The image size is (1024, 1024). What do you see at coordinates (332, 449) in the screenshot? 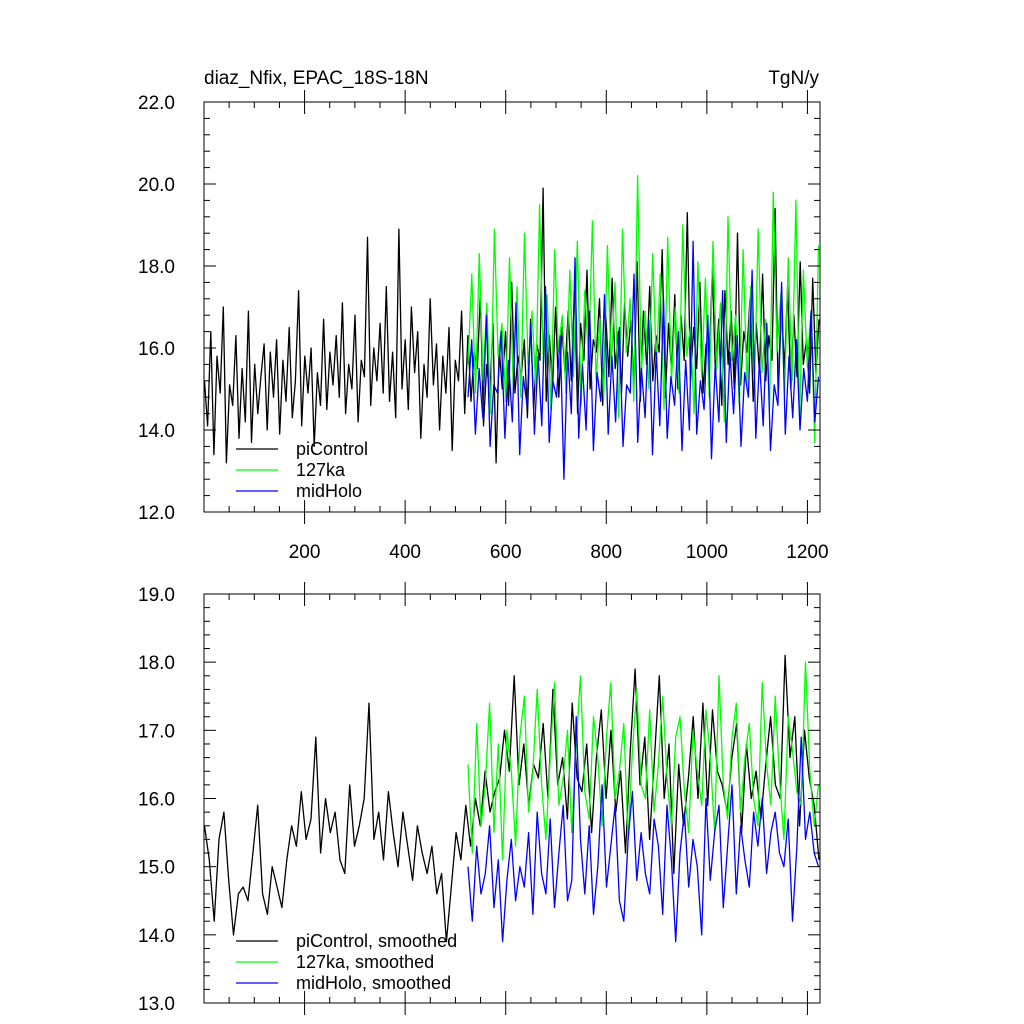
I see `legend-label-picontrol: piControl` at bounding box center [332, 449].